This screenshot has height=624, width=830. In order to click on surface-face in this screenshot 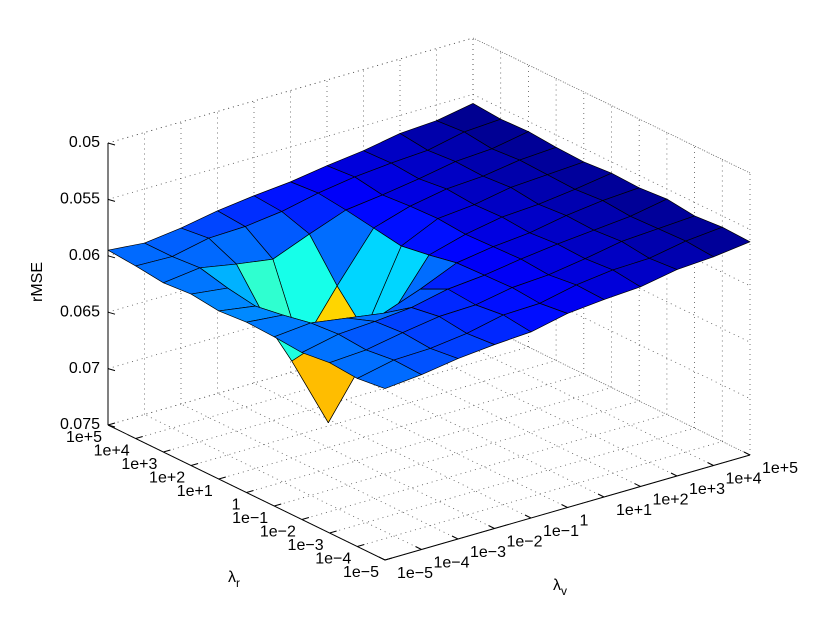, I will do `click(389, 374)`.